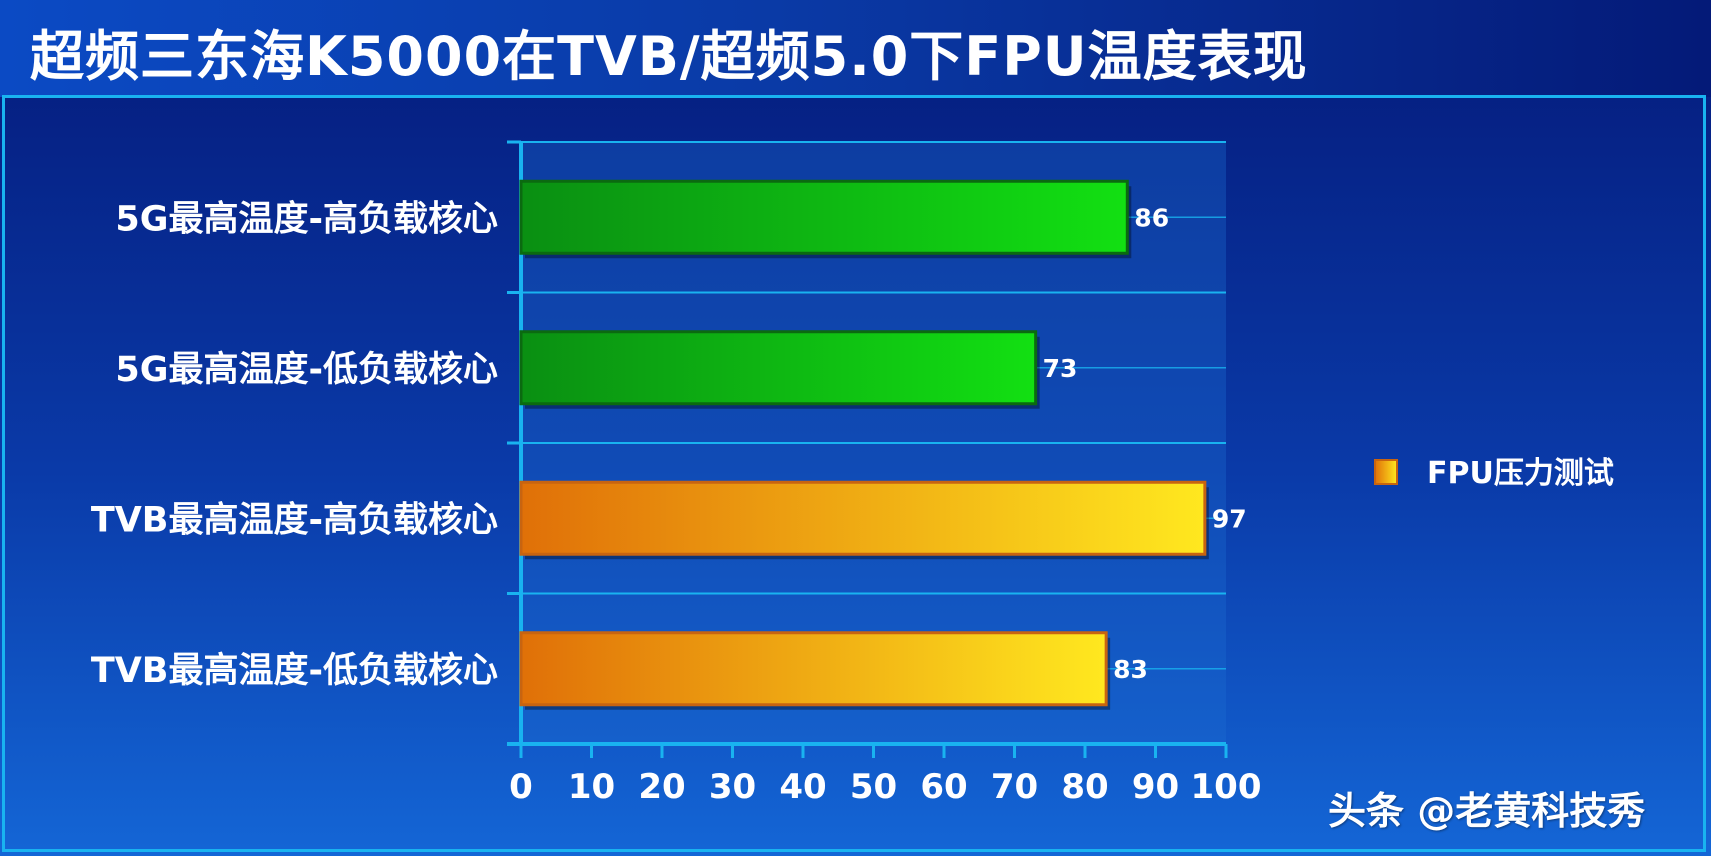 Image resolution: width=1711 pixels, height=856 pixels. Describe the element at coordinates (1226, 787) in the screenshot. I see `x-tick-label: 100` at that location.